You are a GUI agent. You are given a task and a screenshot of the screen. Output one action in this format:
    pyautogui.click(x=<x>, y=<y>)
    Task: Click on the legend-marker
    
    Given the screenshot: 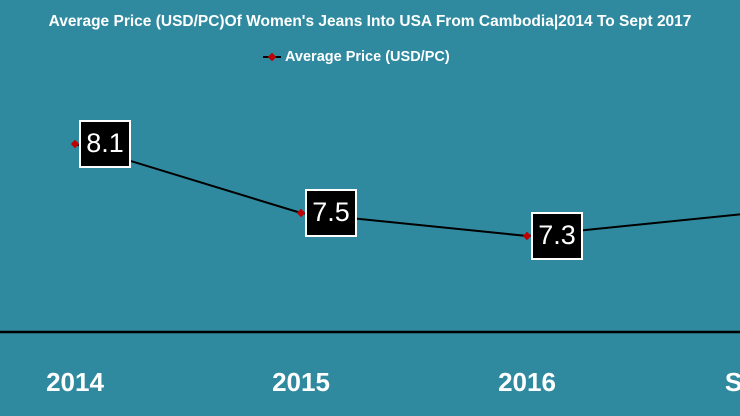 What is the action you would take?
    pyautogui.click(x=272, y=57)
    